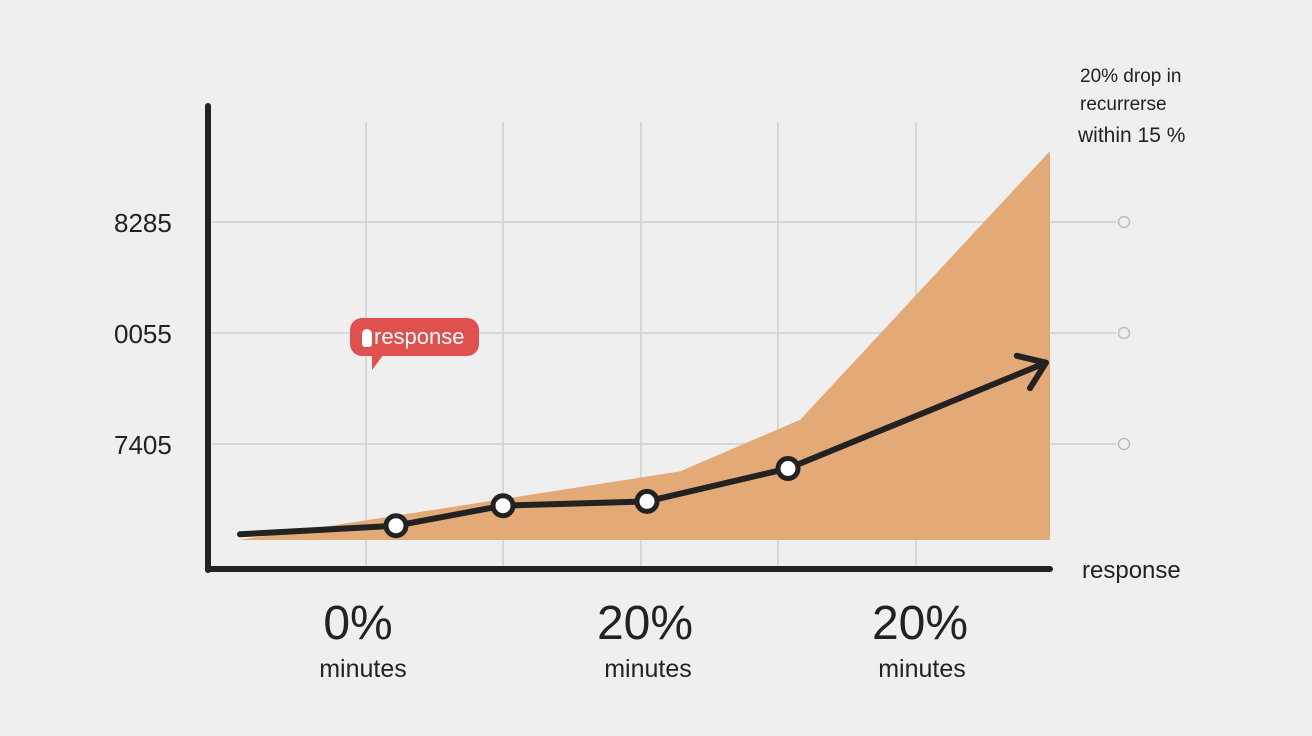  Describe the element at coordinates (358, 623) in the screenshot. I see `x-tick-value: 0%` at that location.